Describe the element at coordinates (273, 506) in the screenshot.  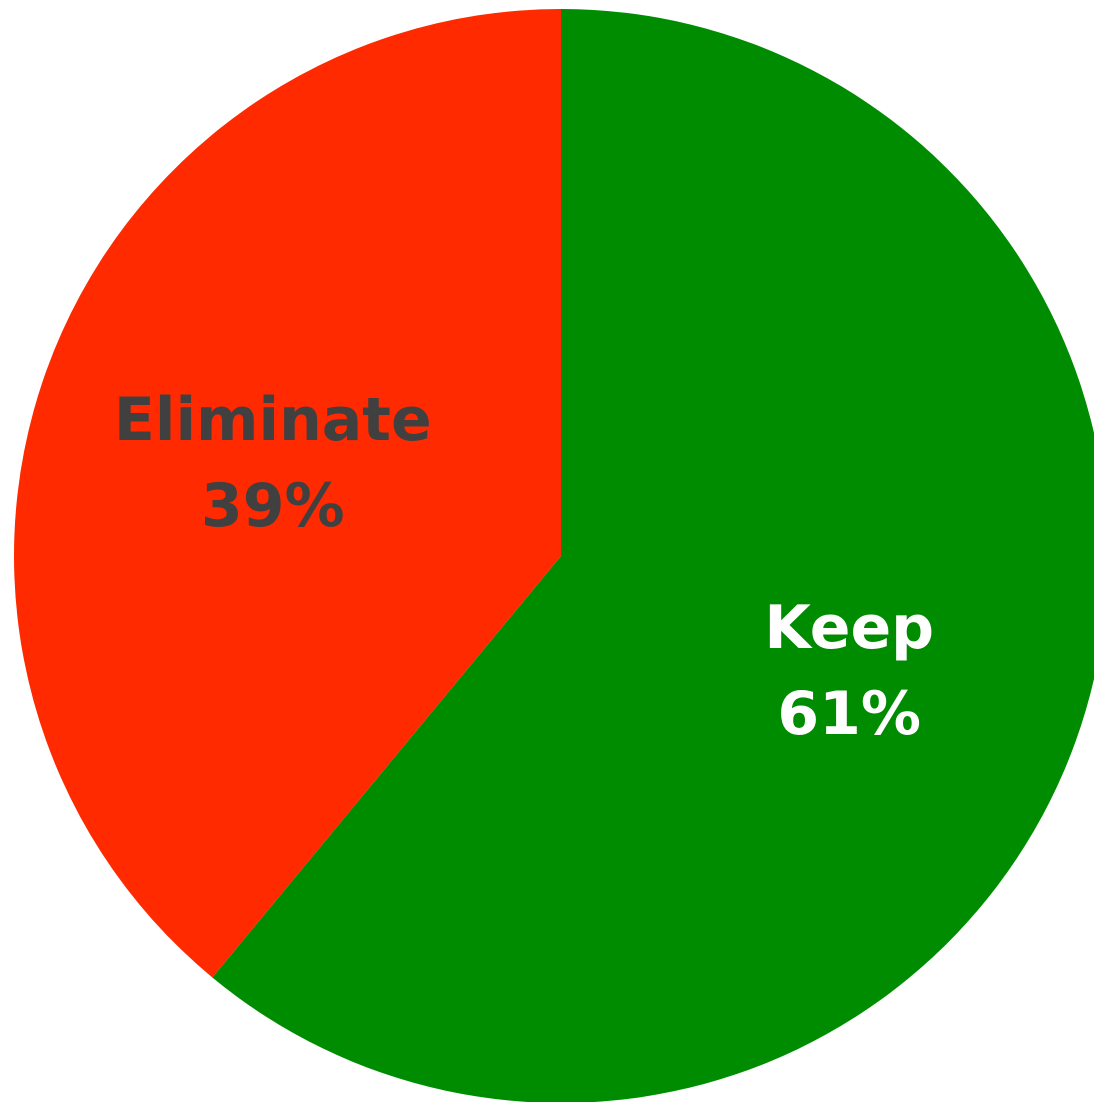
I see `slice-value-eliminate: 39%` at that location.